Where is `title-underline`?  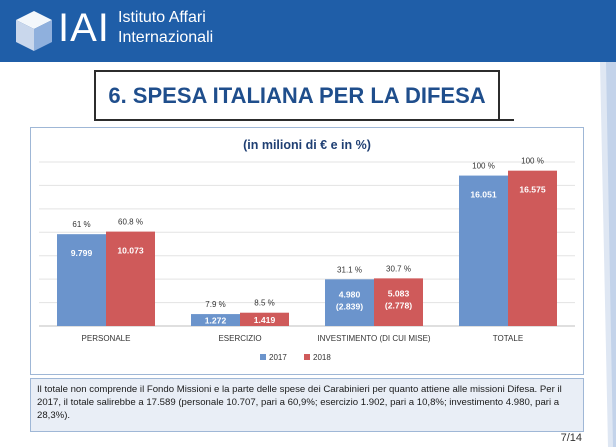
title-underline is located at coordinates (304, 120).